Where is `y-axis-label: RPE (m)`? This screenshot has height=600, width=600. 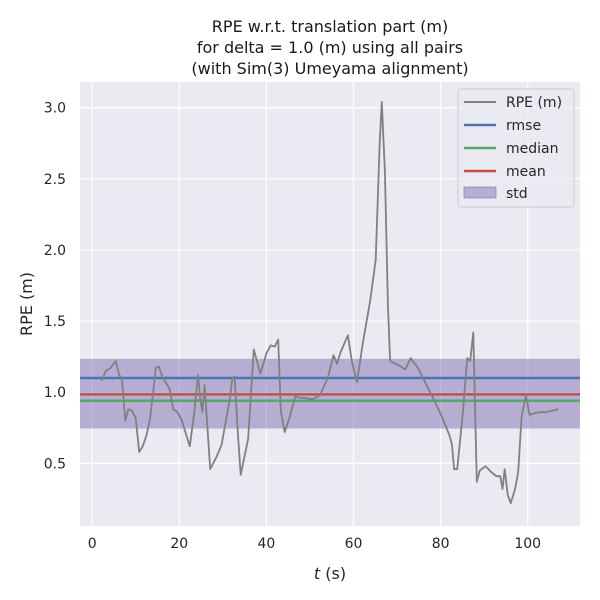
y-axis-label: RPE (m) is located at coordinates (26, 304).